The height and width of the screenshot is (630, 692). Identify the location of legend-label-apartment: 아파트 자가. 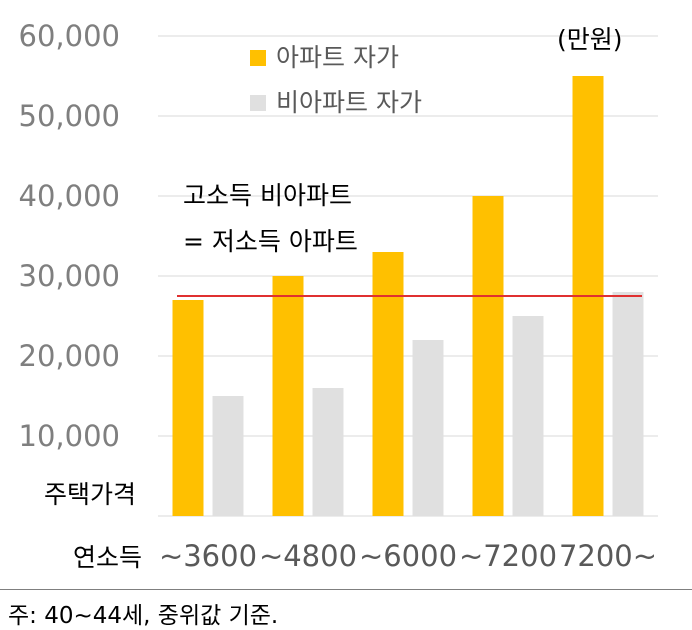
(337, 57).